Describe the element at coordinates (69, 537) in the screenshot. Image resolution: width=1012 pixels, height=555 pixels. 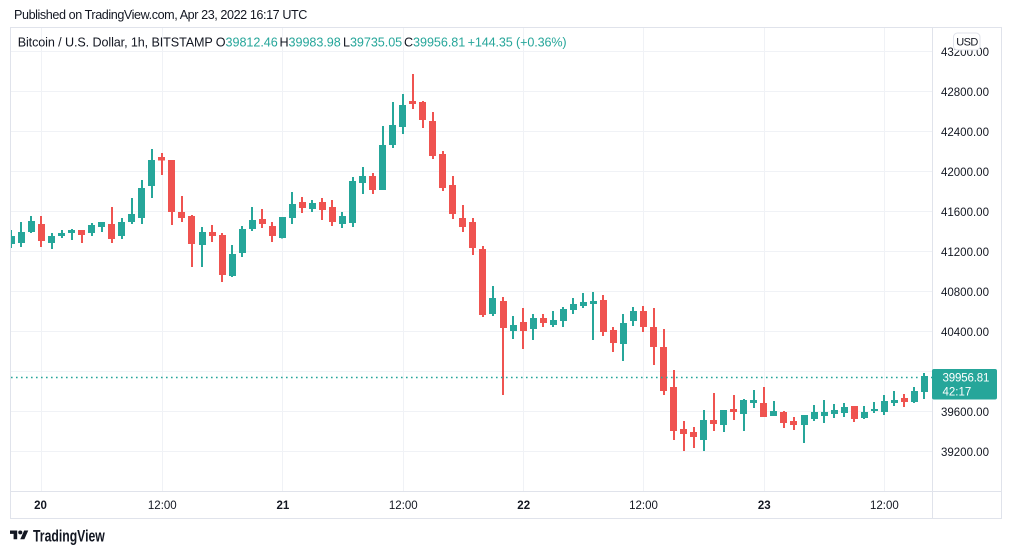
I see `svg-text: TradingView` at that location.